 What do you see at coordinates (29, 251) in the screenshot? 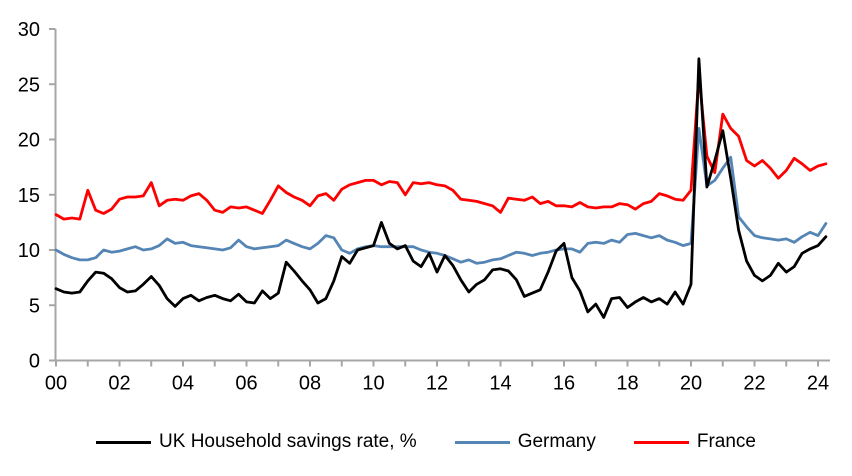
I see `y-axis-tick-label: 10` at bounding box center [29, 251].